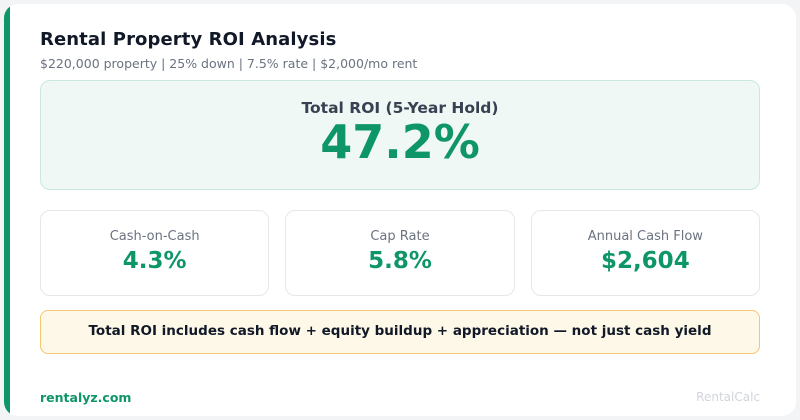  I want to click on metric-label: Annual Cash Flow, so click(645, 236).